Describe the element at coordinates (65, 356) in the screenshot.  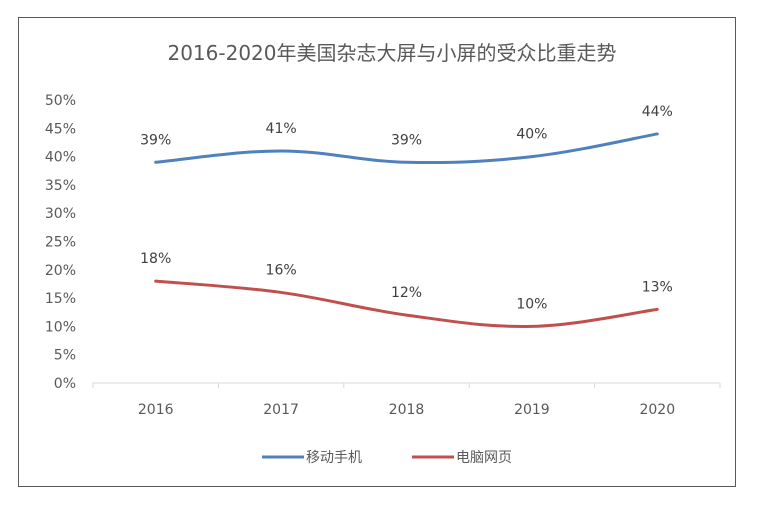
I see `y-tick-label: 5%` at that location.